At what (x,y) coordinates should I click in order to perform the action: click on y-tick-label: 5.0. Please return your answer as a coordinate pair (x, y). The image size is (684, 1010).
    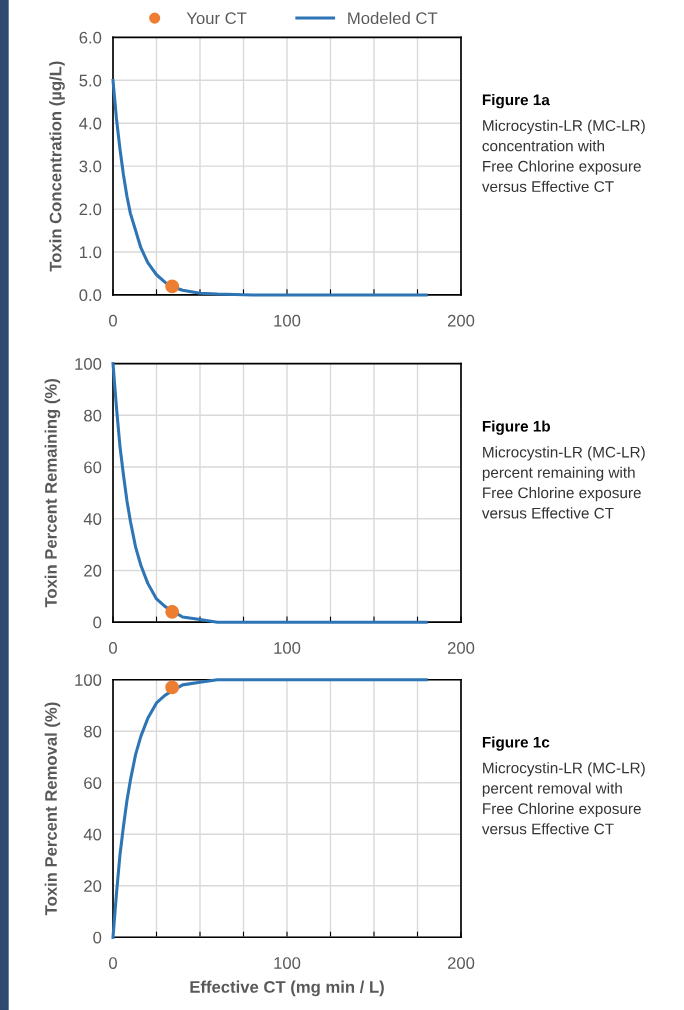
    Looking at the image, I should click on (90, 80).